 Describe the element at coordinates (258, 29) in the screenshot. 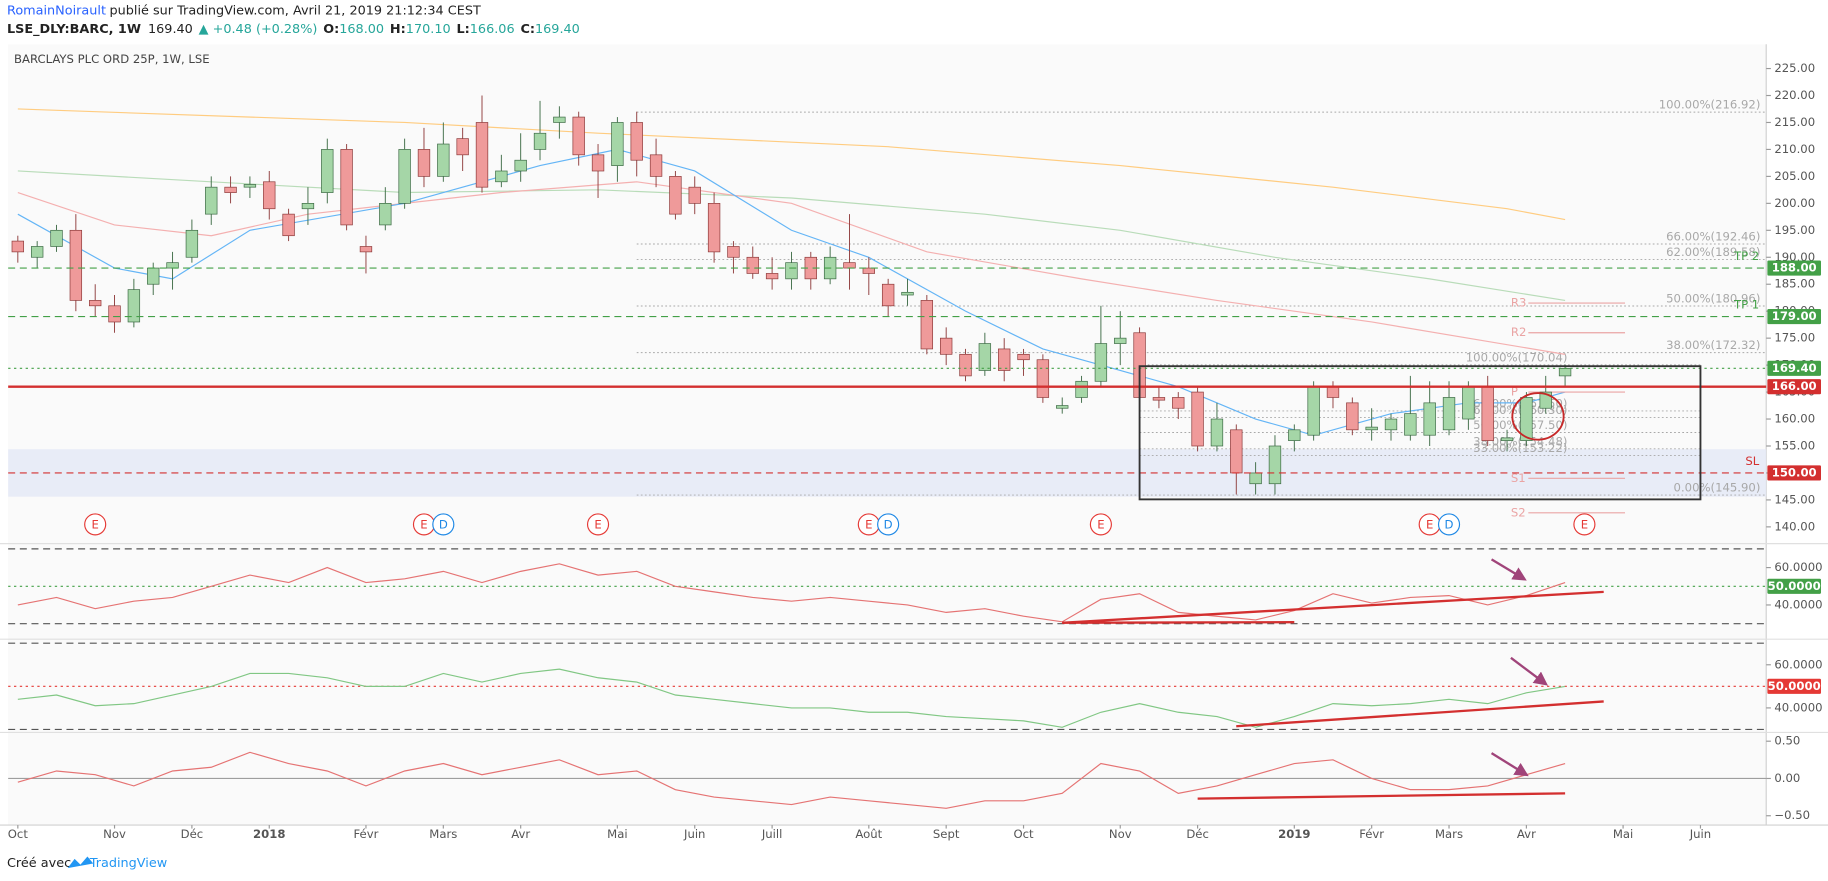

I see `change: ▲ +0.48 (+0.28%)` at that location.